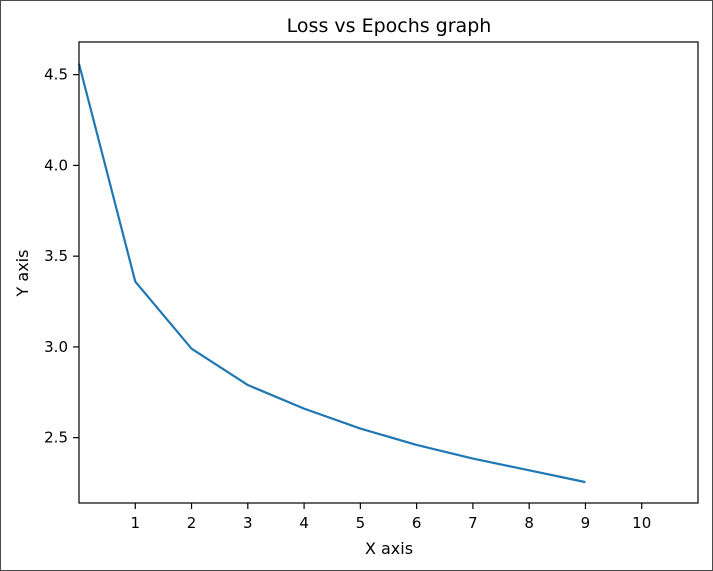 The height and width of the screenshot is (571, 713). I want to click on x-tick-label: 4, so click(304, 523).